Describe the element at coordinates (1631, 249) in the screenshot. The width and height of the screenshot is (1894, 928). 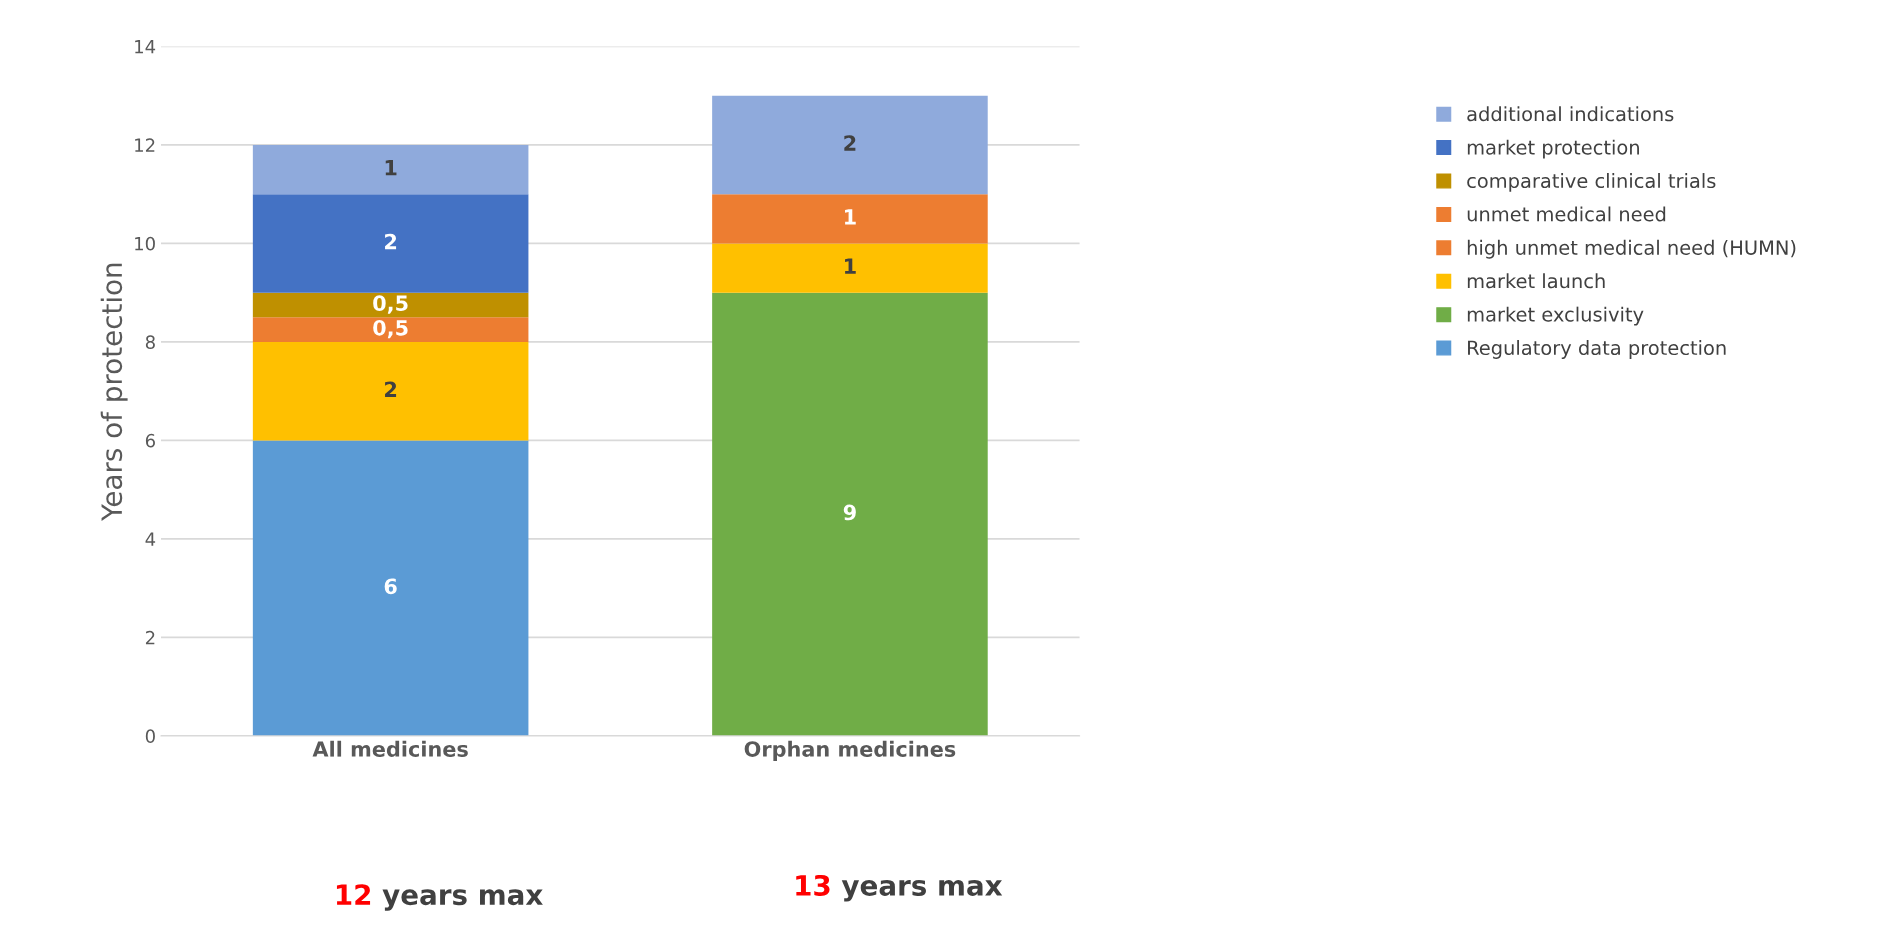
I see `legend-label: high unmet medical need (HUMN)` at that location.